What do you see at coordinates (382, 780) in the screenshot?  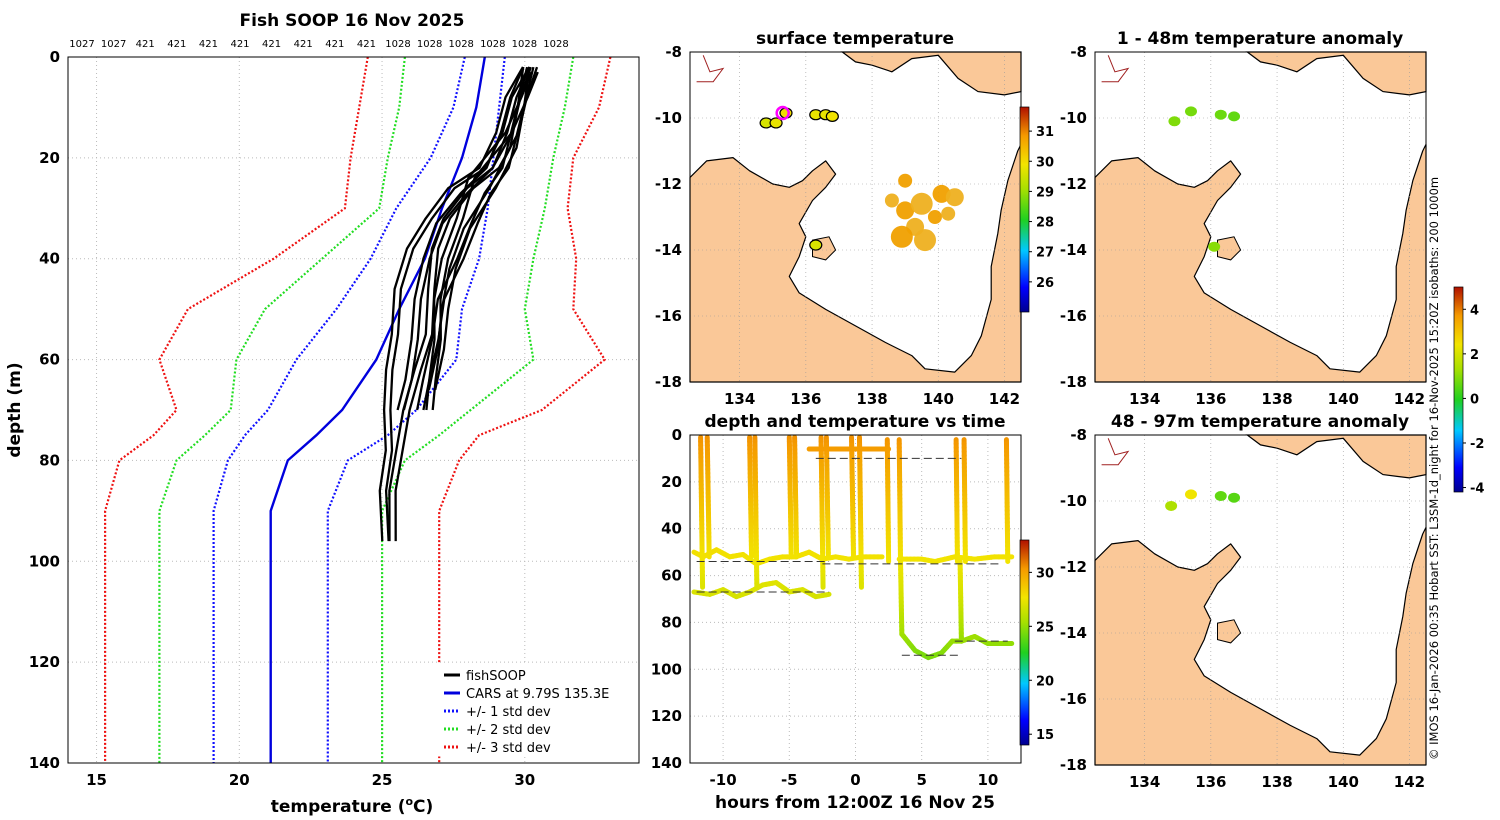 I see `x-tick-label: 25` at bounding box center [382, 780].